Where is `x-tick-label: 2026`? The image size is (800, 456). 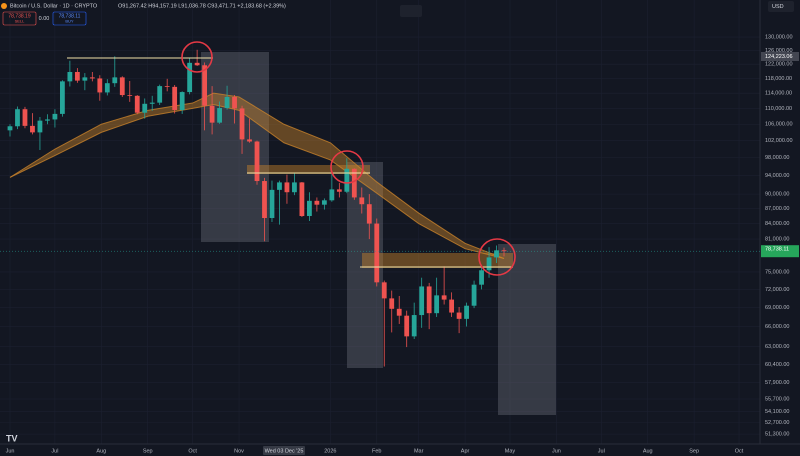
x-tick-label: 2026 is located at coordinates (330, 451).